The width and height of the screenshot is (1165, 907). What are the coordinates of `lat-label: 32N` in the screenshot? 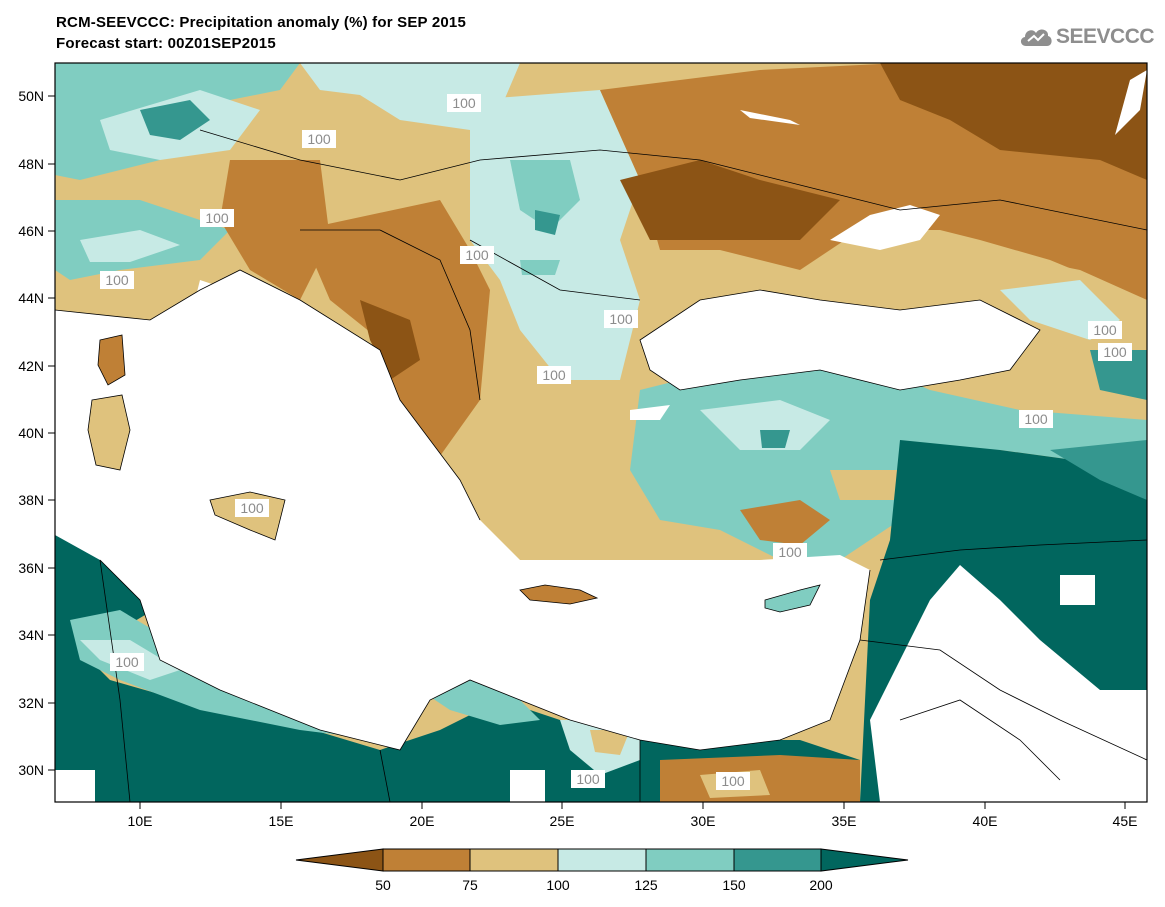 It's located at (31, 703).